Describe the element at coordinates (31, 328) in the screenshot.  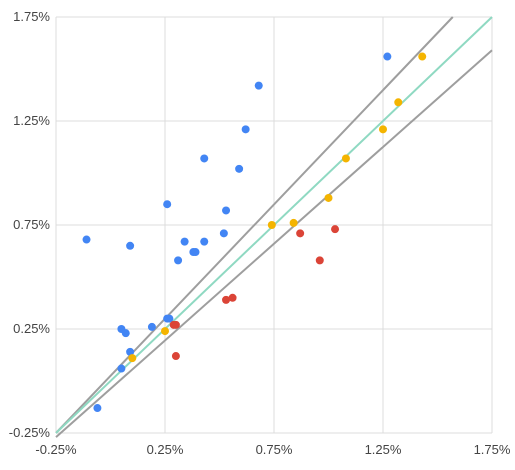
I see `y-tick-label: 0.25%` at that location.